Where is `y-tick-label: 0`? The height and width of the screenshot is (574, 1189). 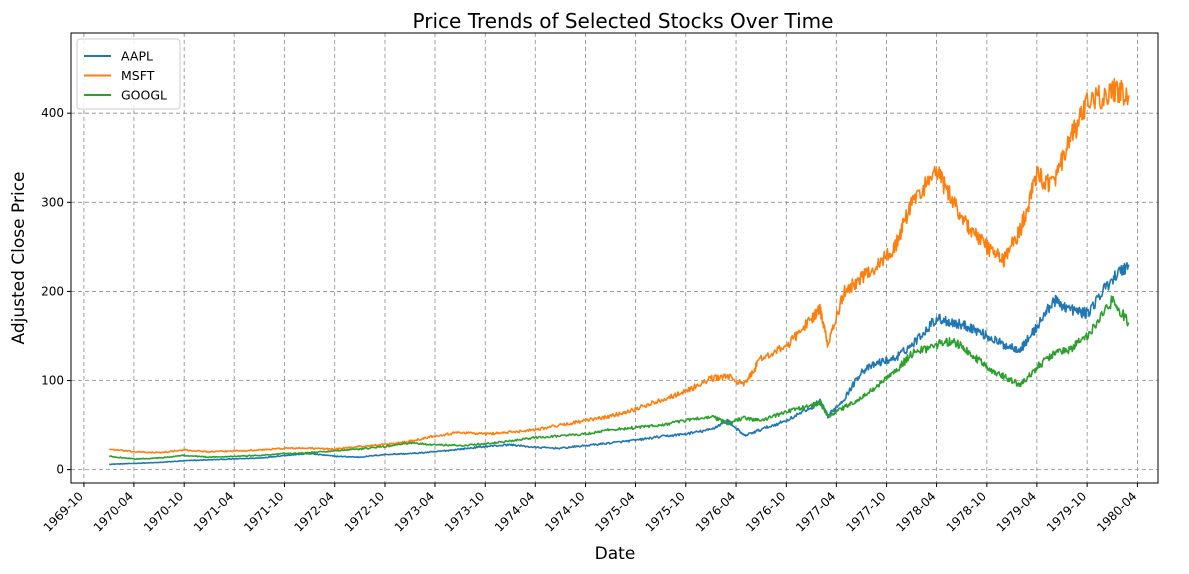
y-tick-label: 0 is located at coordinates (60, 470).